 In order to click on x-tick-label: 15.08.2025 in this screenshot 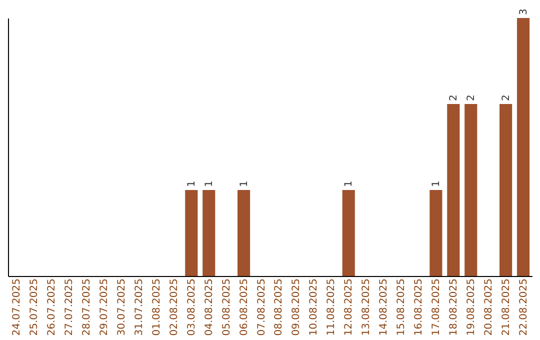, I will do `click(401, 307)`.